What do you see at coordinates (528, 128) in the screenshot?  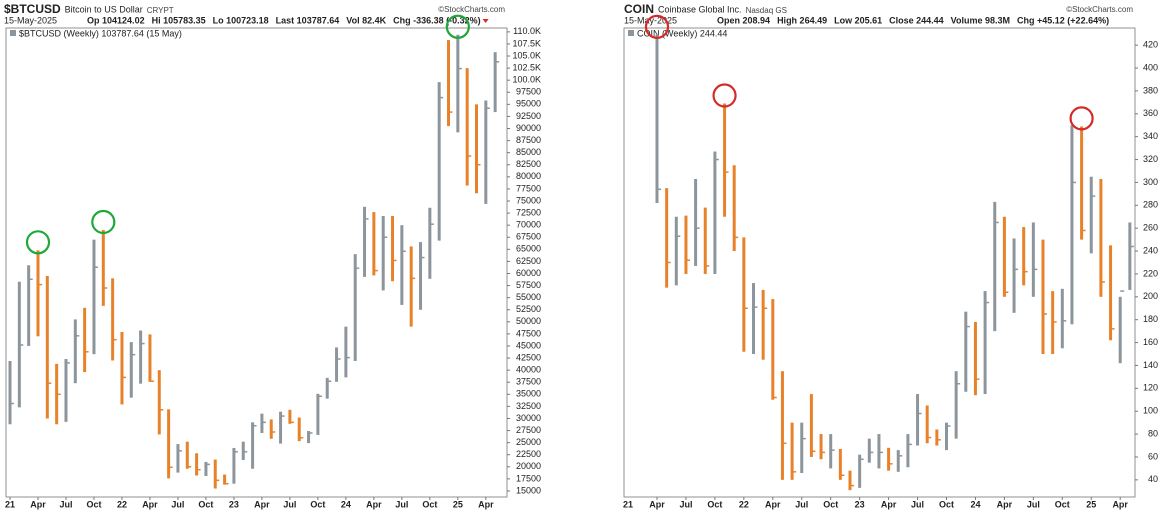 I see `y-tick-label: 90000` at bounding box center [528, 128].